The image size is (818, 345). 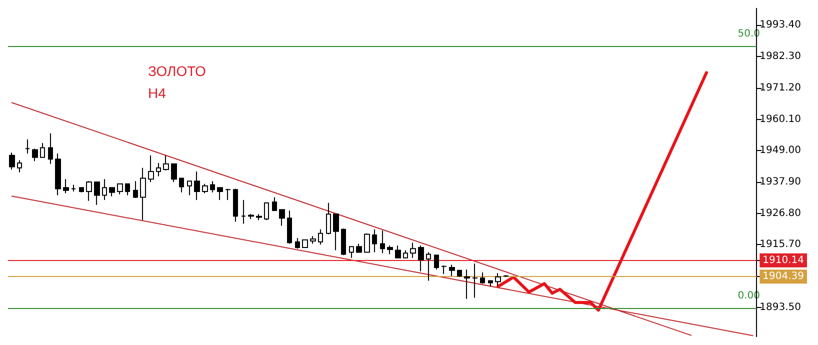 What do you see at coordinates (783, 276) in the screenshot?
I see `y-tick-label: 1904.39` at bounding box center [783, 276].